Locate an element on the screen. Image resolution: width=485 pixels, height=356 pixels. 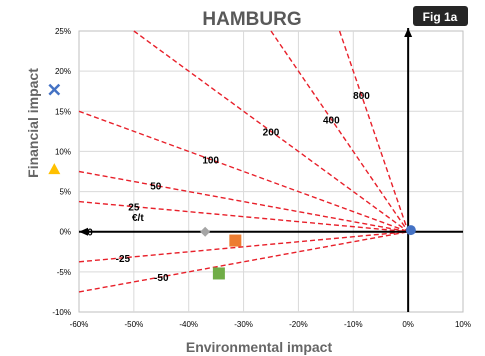
iso-line-label: 50 is located at coordinates (156, 187).